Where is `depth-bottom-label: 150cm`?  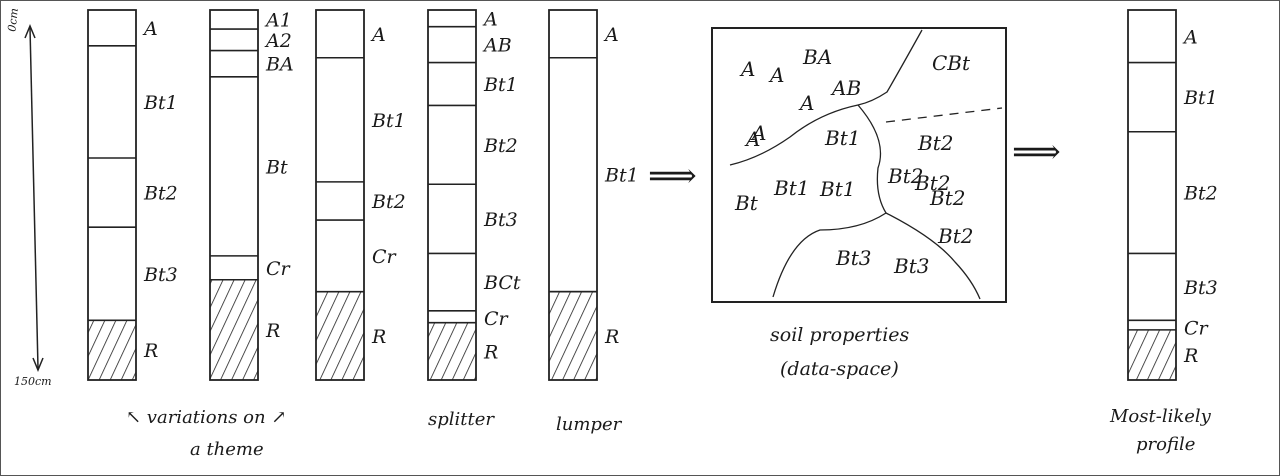
depth-bottom-label: 150cm is located at coordinates (33, 381).